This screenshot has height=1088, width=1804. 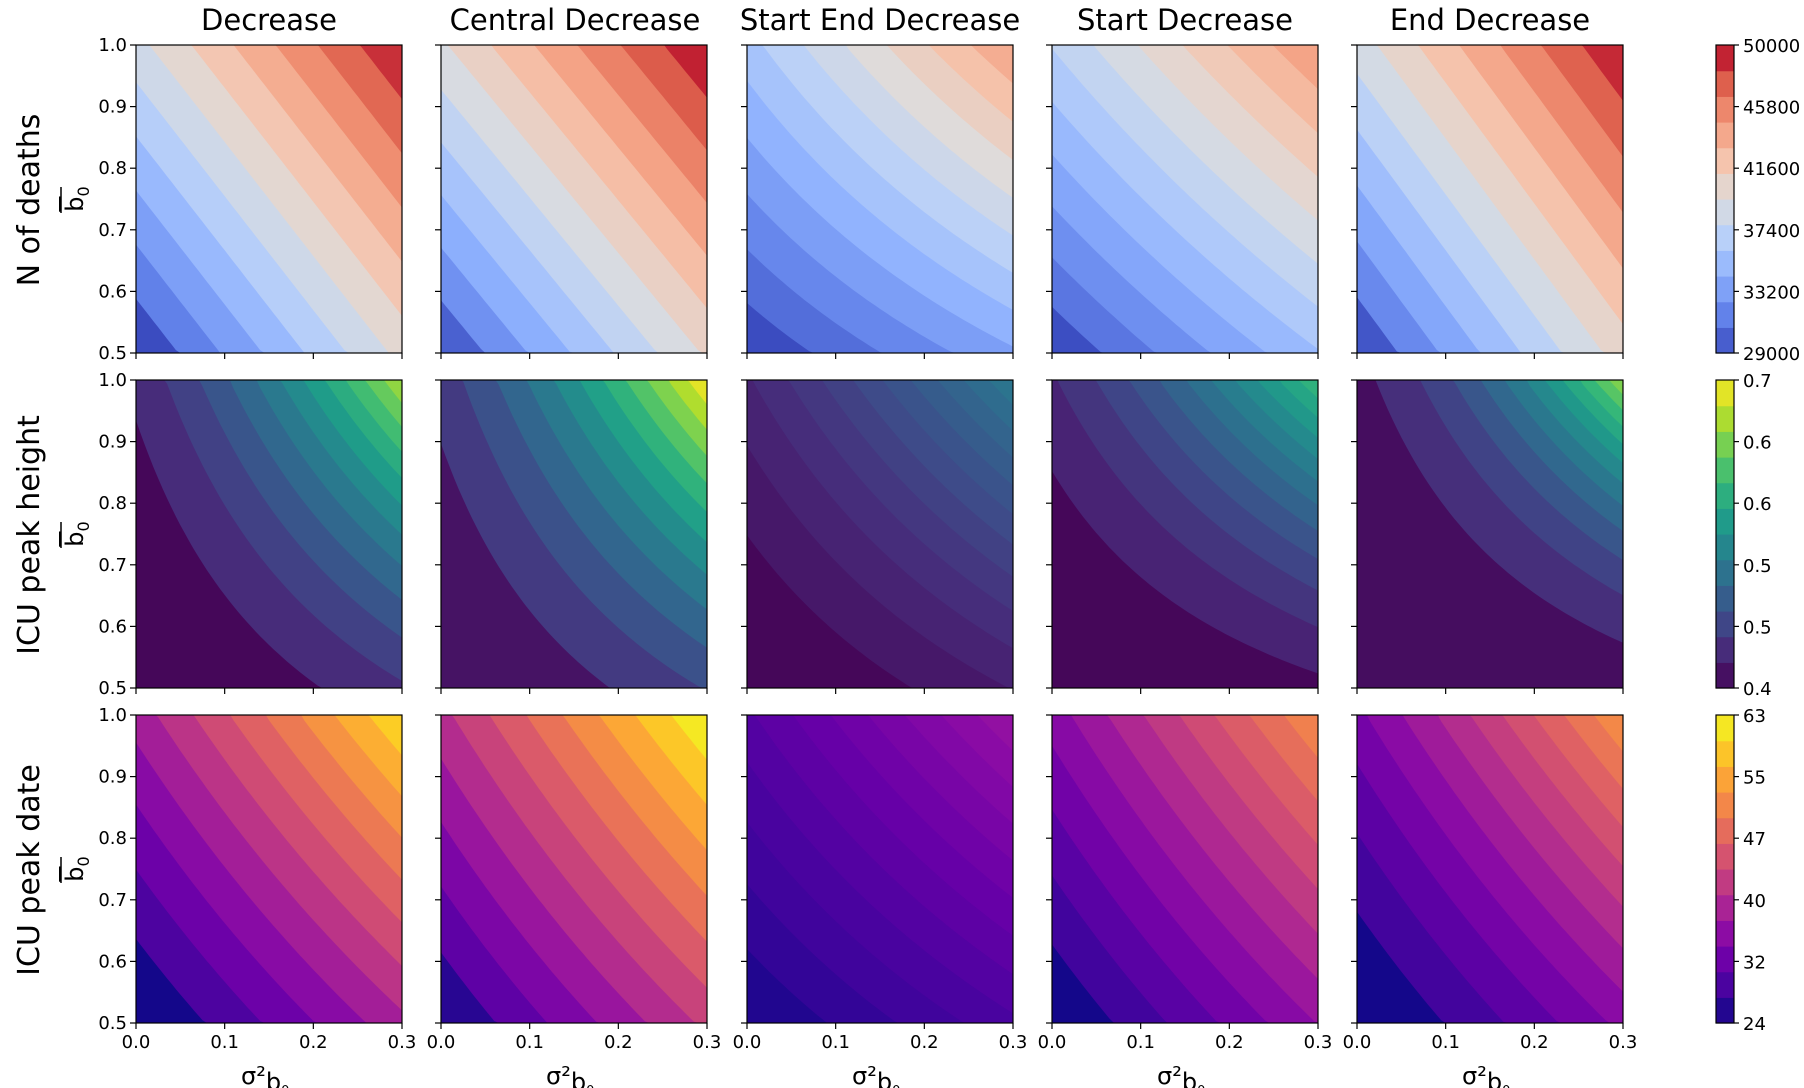 I want to click on colorbar-0: 50000 45800 41600 37400 33200 29000, so click(x=1757, y=200).